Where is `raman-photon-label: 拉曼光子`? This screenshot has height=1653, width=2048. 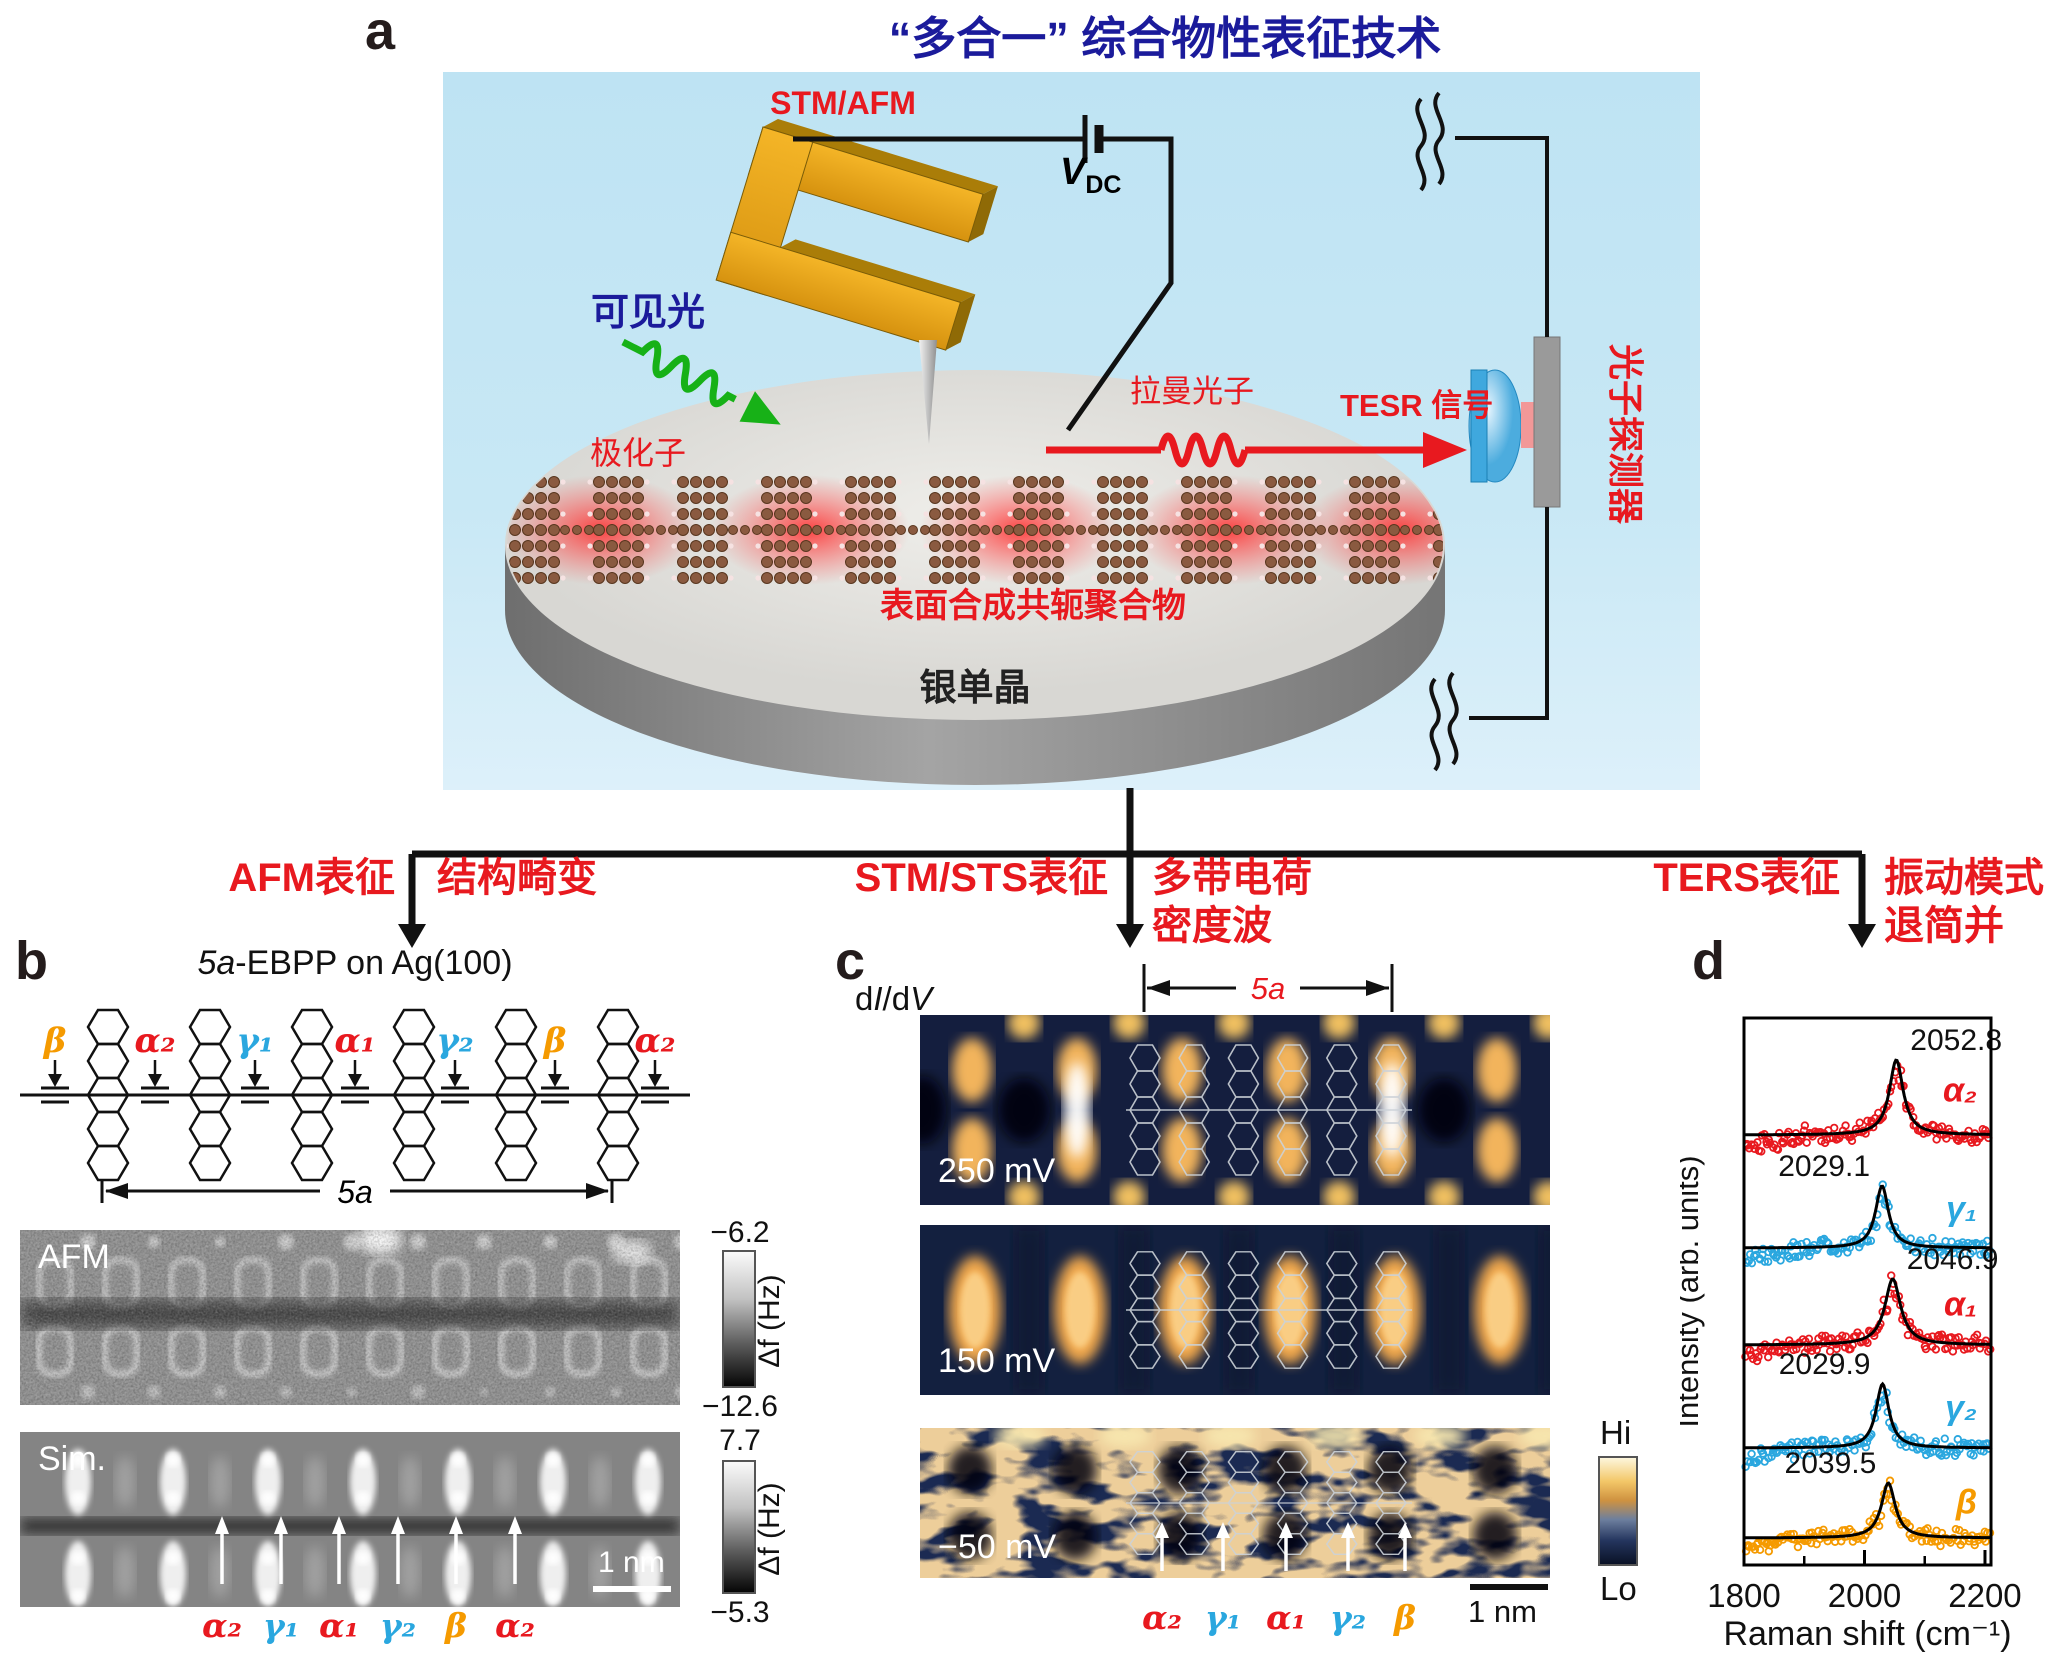
raman-photon-label: 拉曼光子 is located at coordinates (1192, 391).